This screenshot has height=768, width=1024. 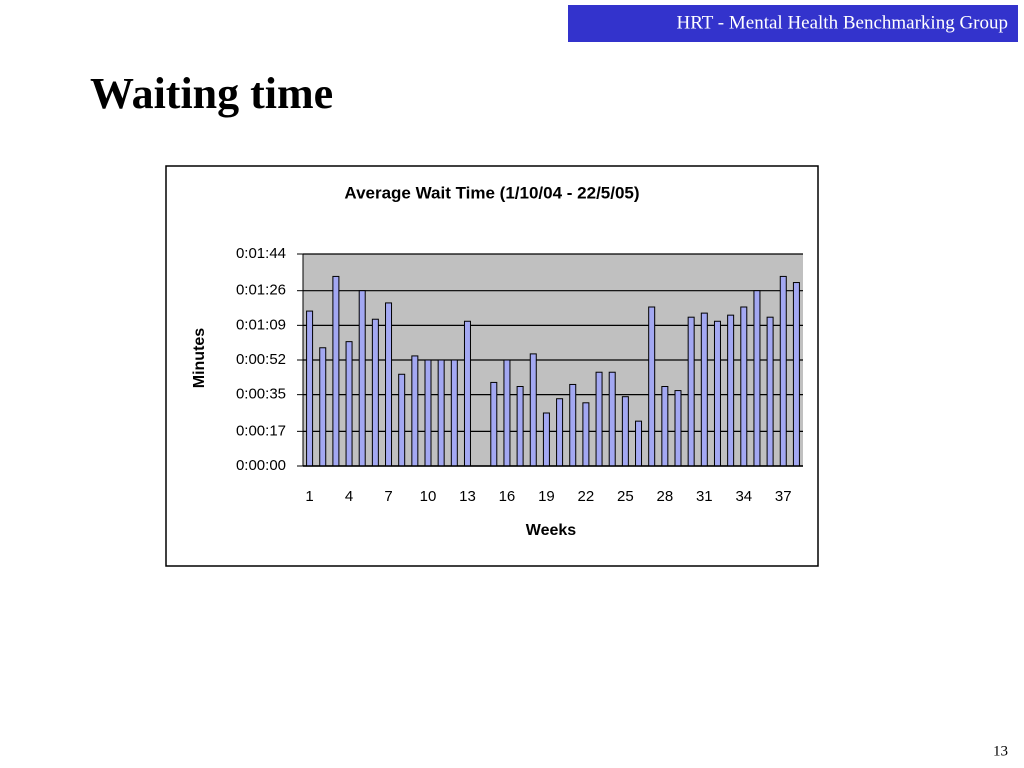 I want to click on y-axis-label: Minutes, so click(x=199, y=358).